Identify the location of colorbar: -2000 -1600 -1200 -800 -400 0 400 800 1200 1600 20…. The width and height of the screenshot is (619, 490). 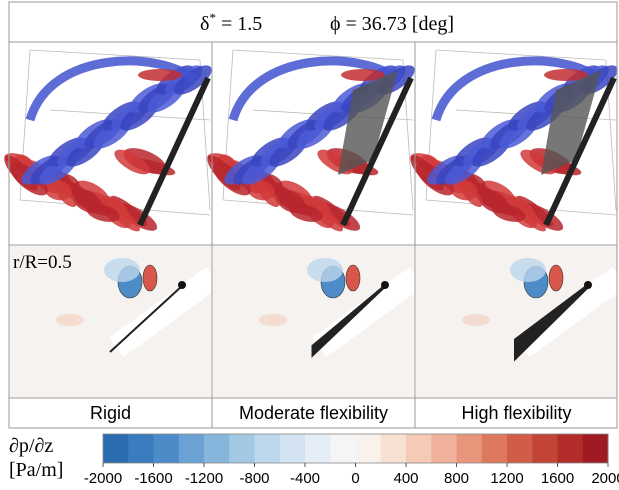
(351, 460).